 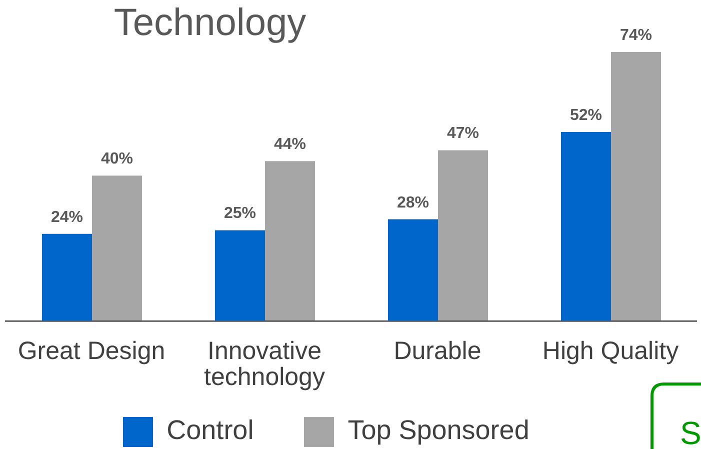 What do you see at coordinates (210, 430) in the screenshot?
I see `legend-label: Control` at bounding box center [210, 430].